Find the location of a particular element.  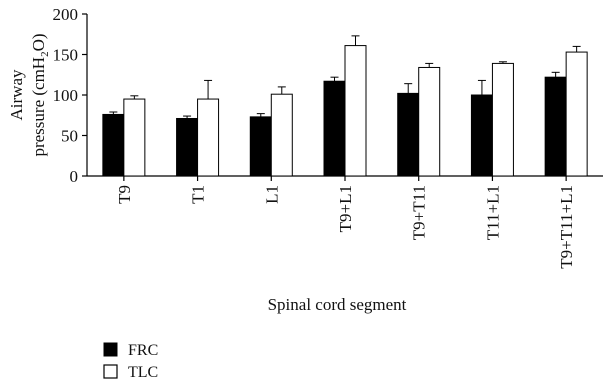

x-tick-label: T1 is located at coordinates (198, 194).